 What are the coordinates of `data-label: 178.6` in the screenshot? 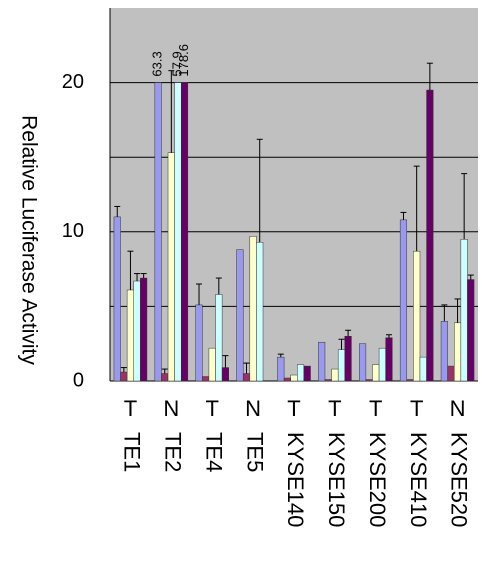 It's located at (183, 60).